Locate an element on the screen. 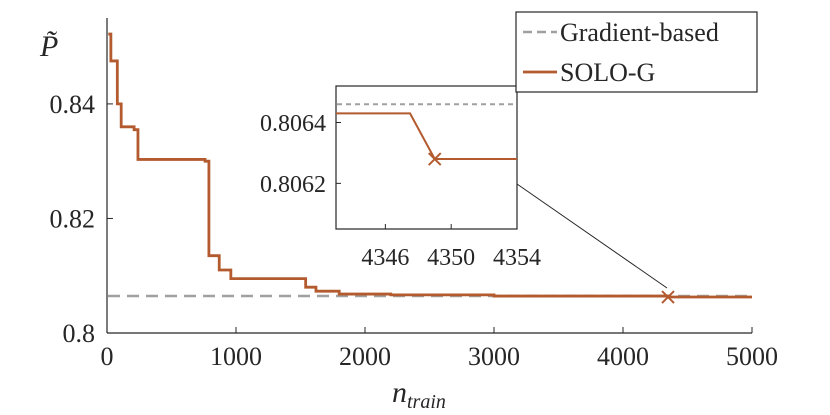 This screenshot has height=415, width=830. inset-y-tick-label: 0.8064 is located at coordinates (293, 124).